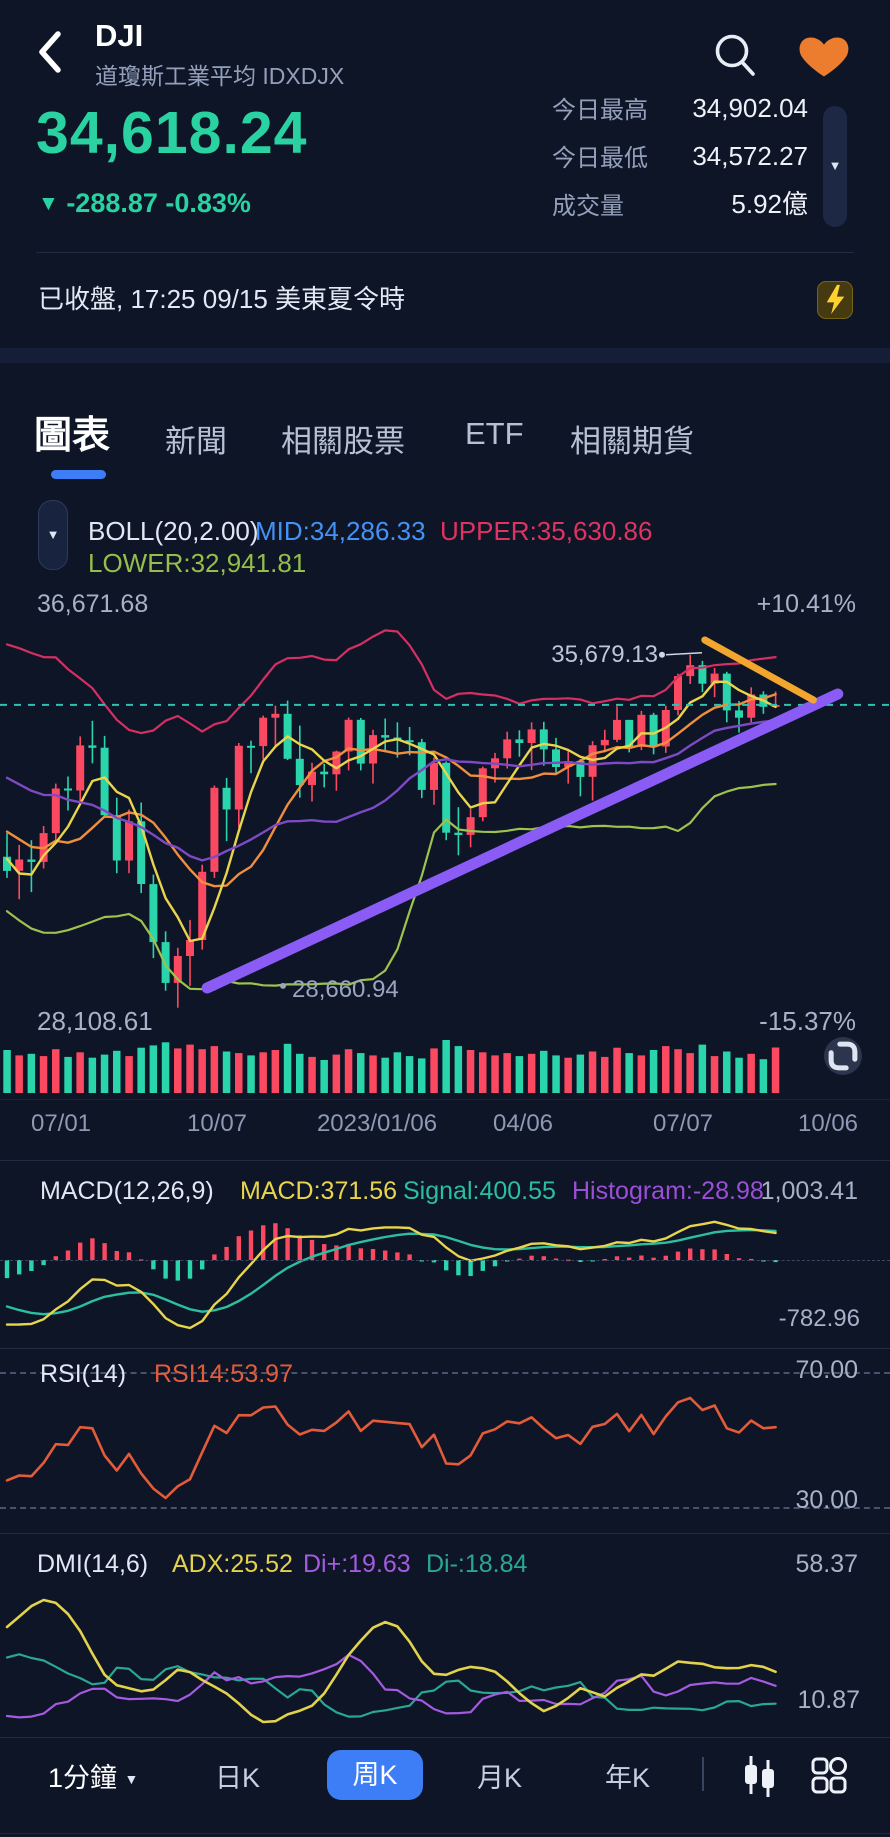 Image resolution: width=890 pixels, height=1837 pixels. Describe the element at coordinates (232, 1564) in the screenshot. I see `dmi-adx: ADX:25.52` at that location.